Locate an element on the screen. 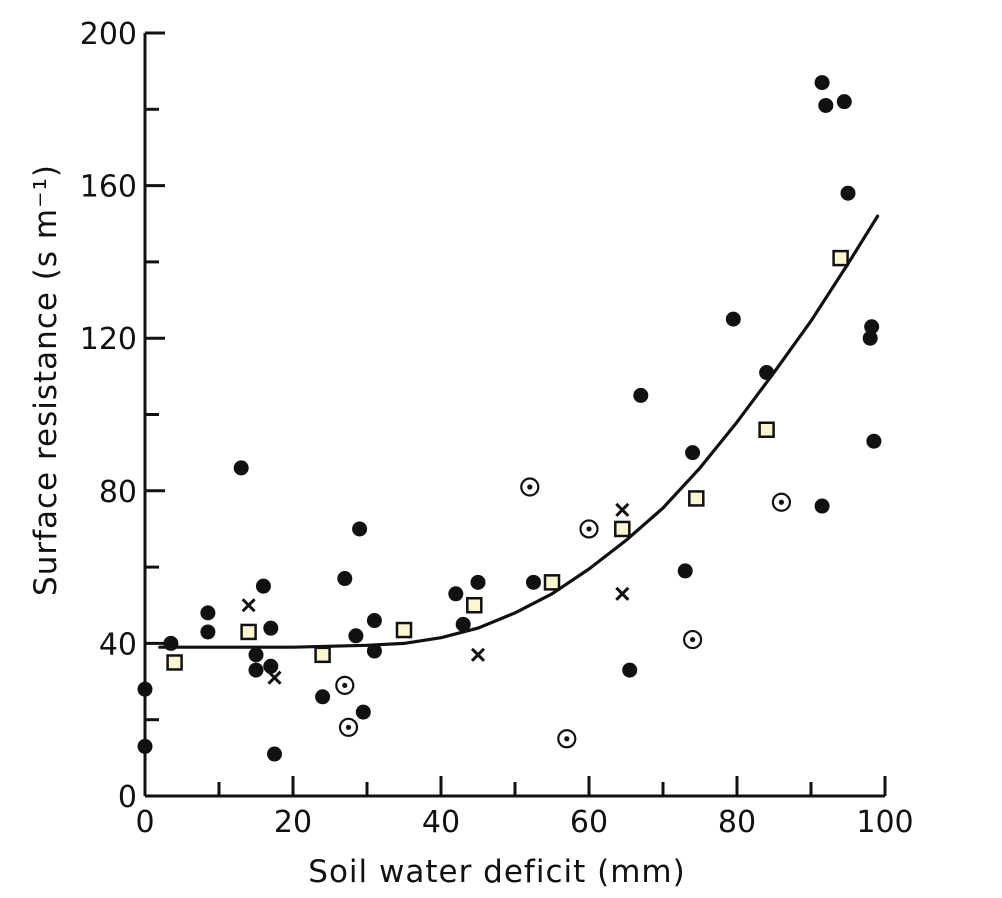 The image size is (1002, 898). x-tick-label: 20 is located at coordinates (293, 822).